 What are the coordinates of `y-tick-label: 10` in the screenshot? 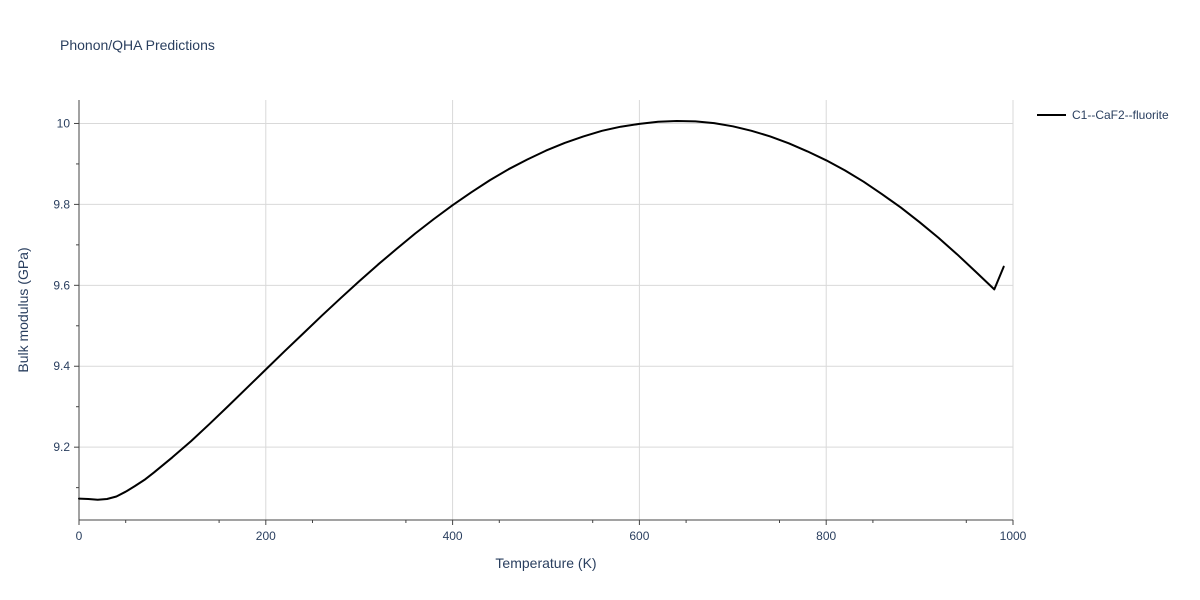 It's located at (64, 123).